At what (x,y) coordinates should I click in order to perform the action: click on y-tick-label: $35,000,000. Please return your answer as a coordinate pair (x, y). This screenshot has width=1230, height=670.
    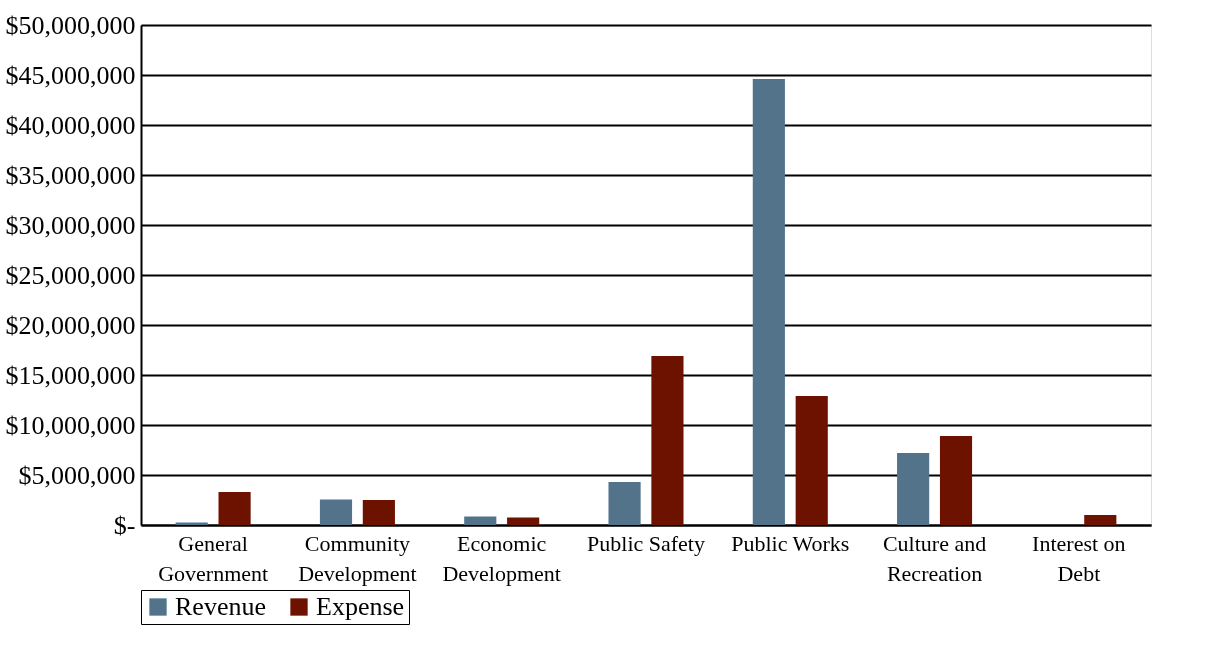
    Looking at the image, I should click on (70, 175).